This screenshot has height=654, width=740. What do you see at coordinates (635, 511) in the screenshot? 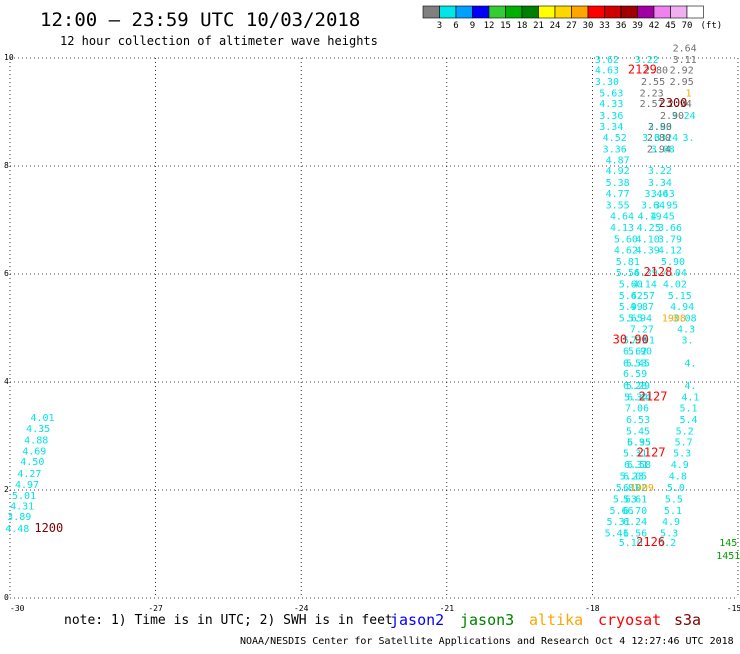
I see `wave-height-label: 6.70` at bounding box center [635, 511].